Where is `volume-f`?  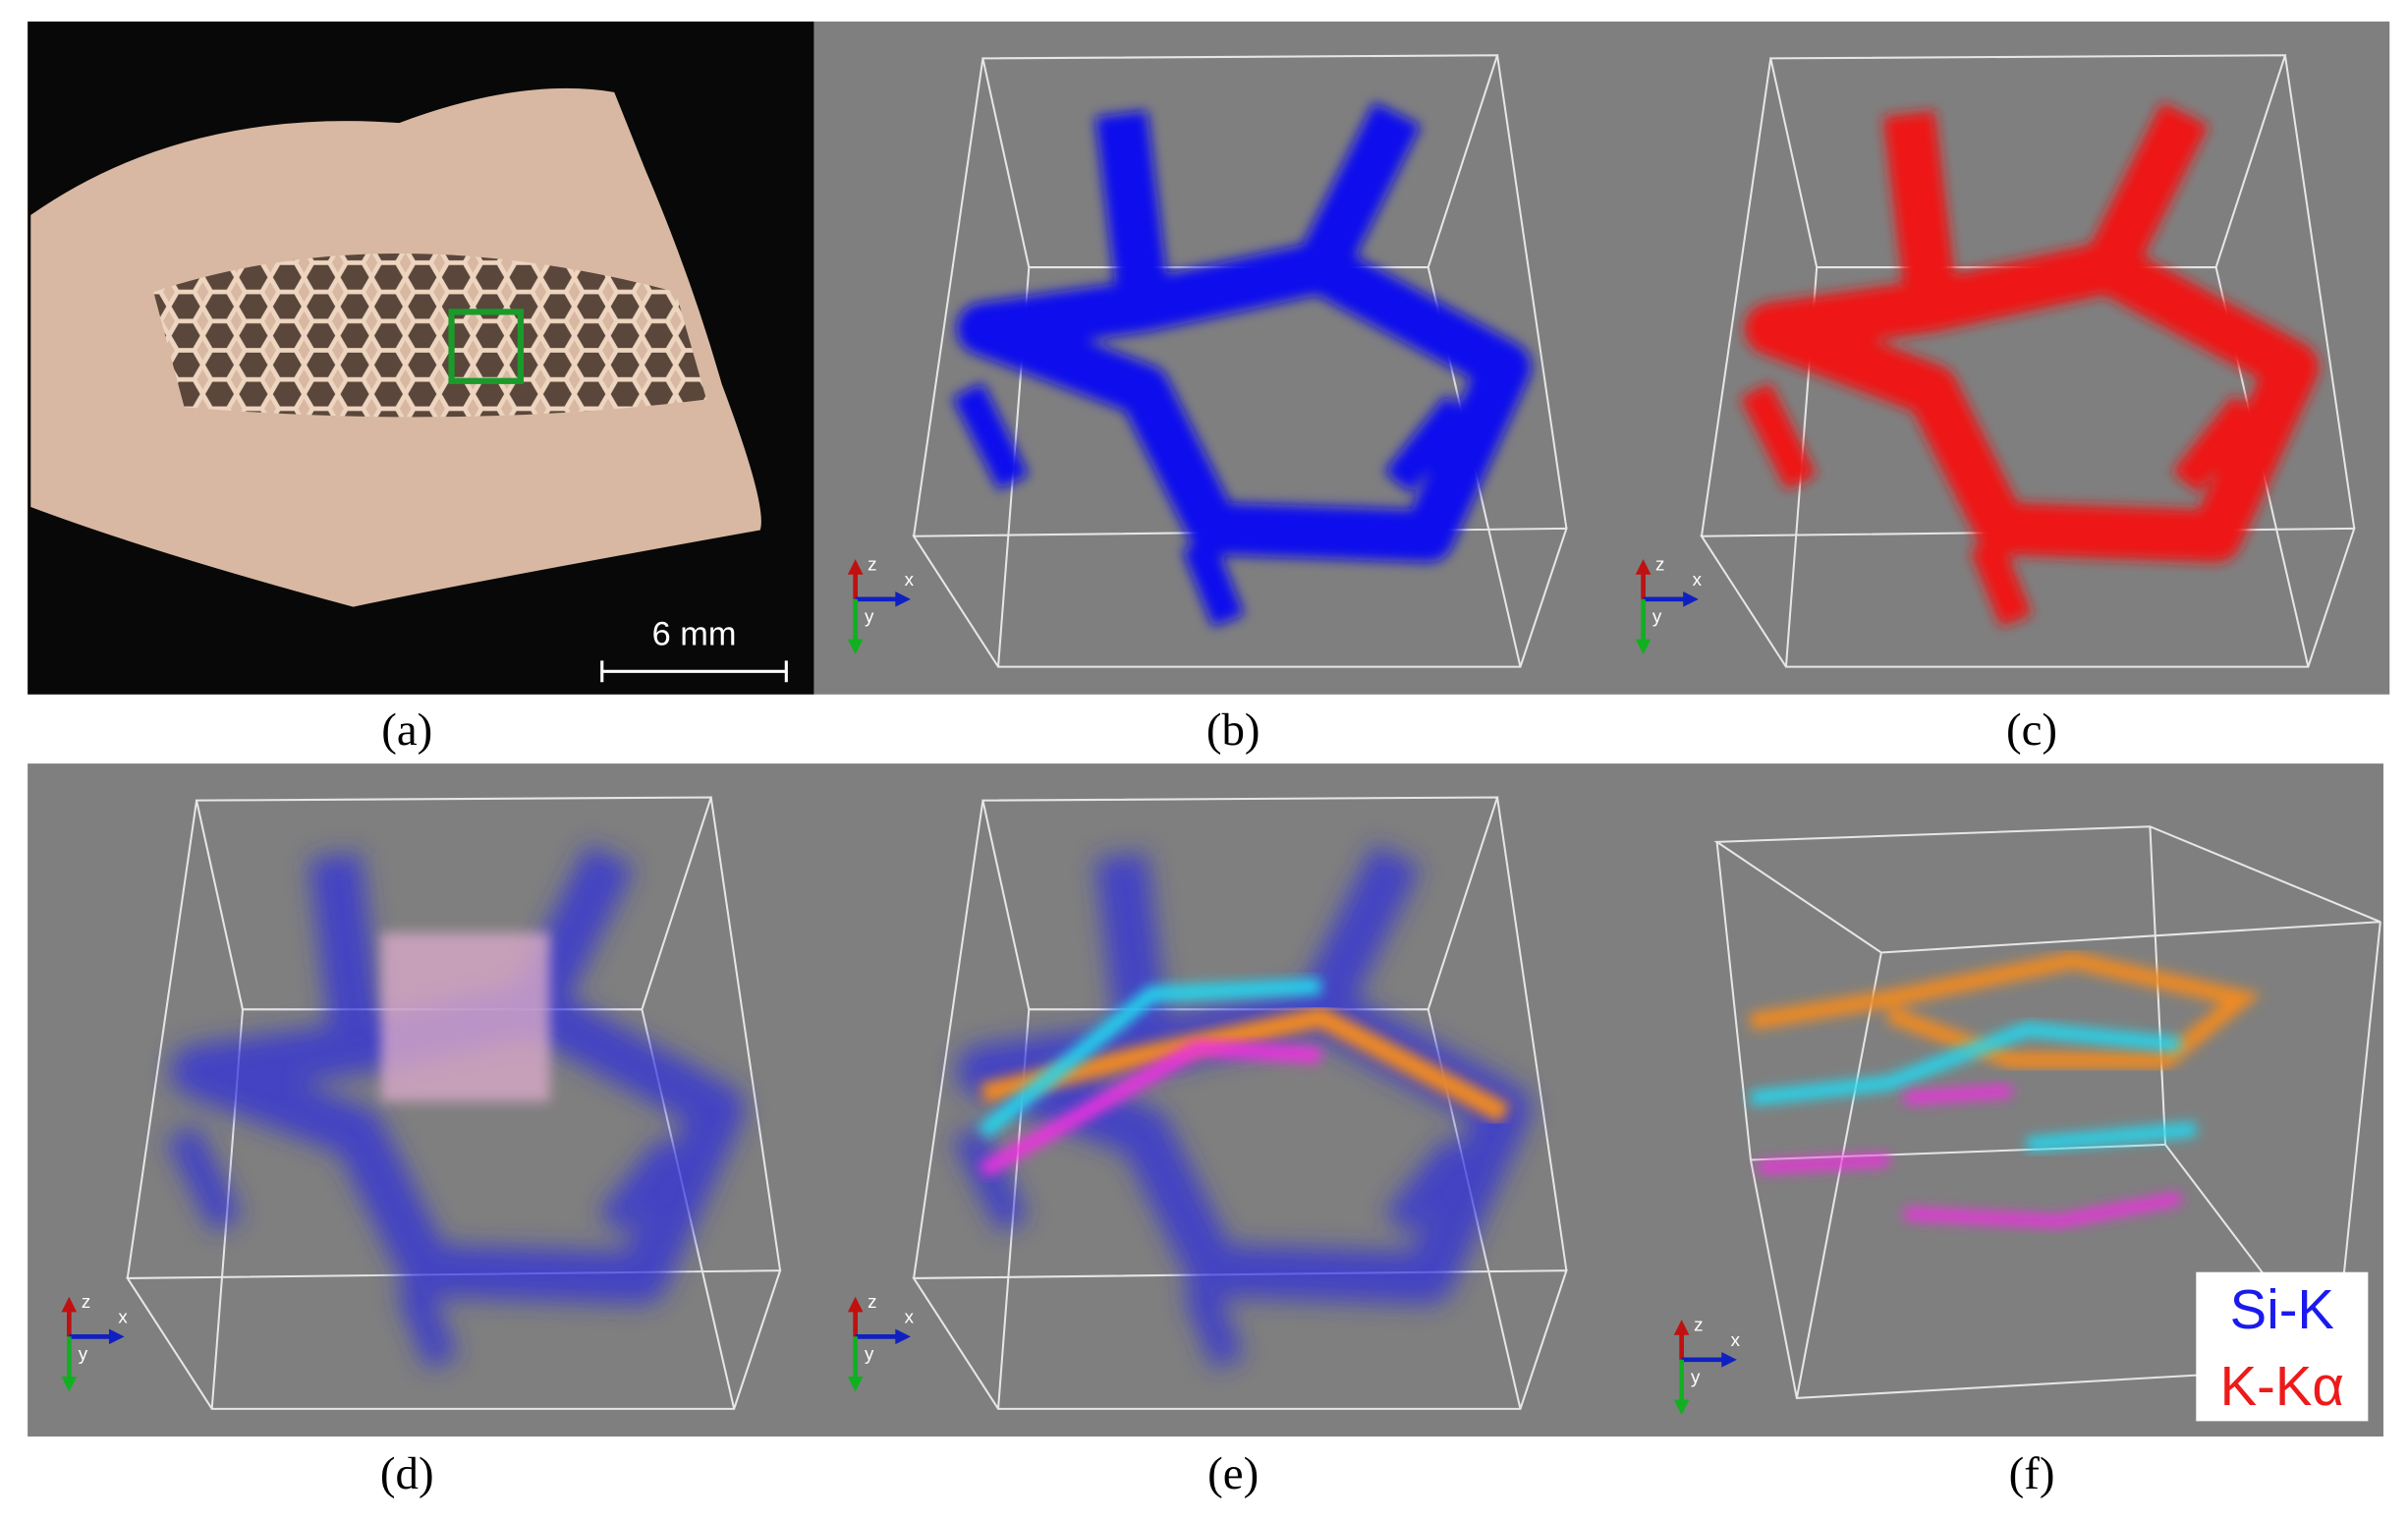
volume-f is located at coordinates (2047, 1123).